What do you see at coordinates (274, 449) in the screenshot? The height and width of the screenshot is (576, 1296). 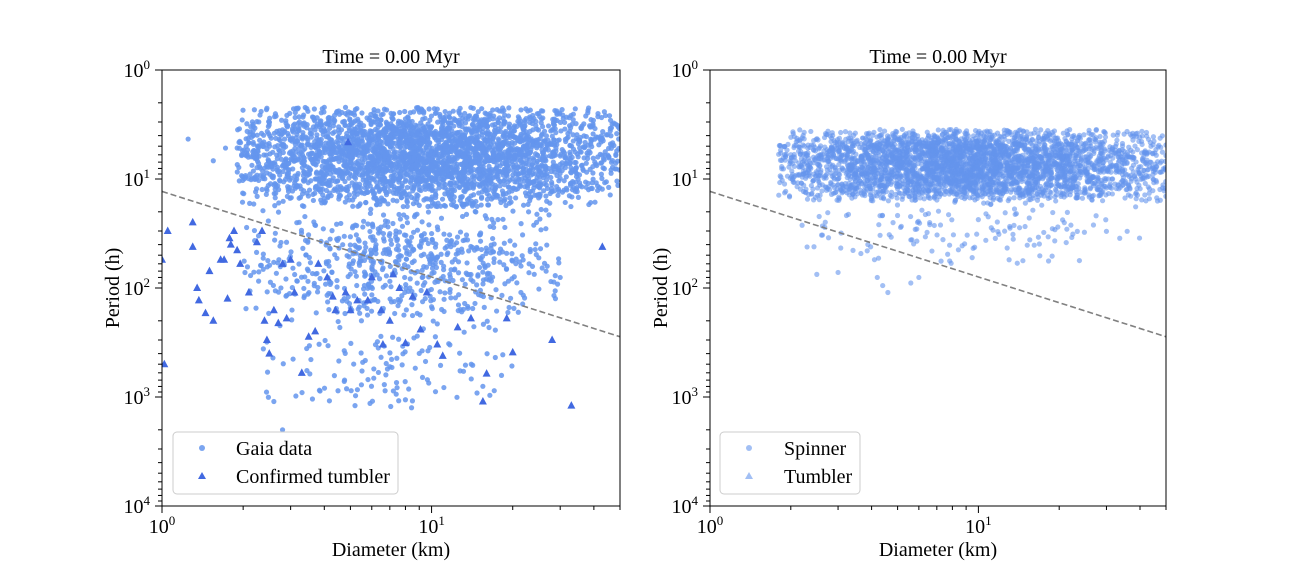 I see `legend-entry-gaia-data: Gaia data` at bounding box center [274, 449].